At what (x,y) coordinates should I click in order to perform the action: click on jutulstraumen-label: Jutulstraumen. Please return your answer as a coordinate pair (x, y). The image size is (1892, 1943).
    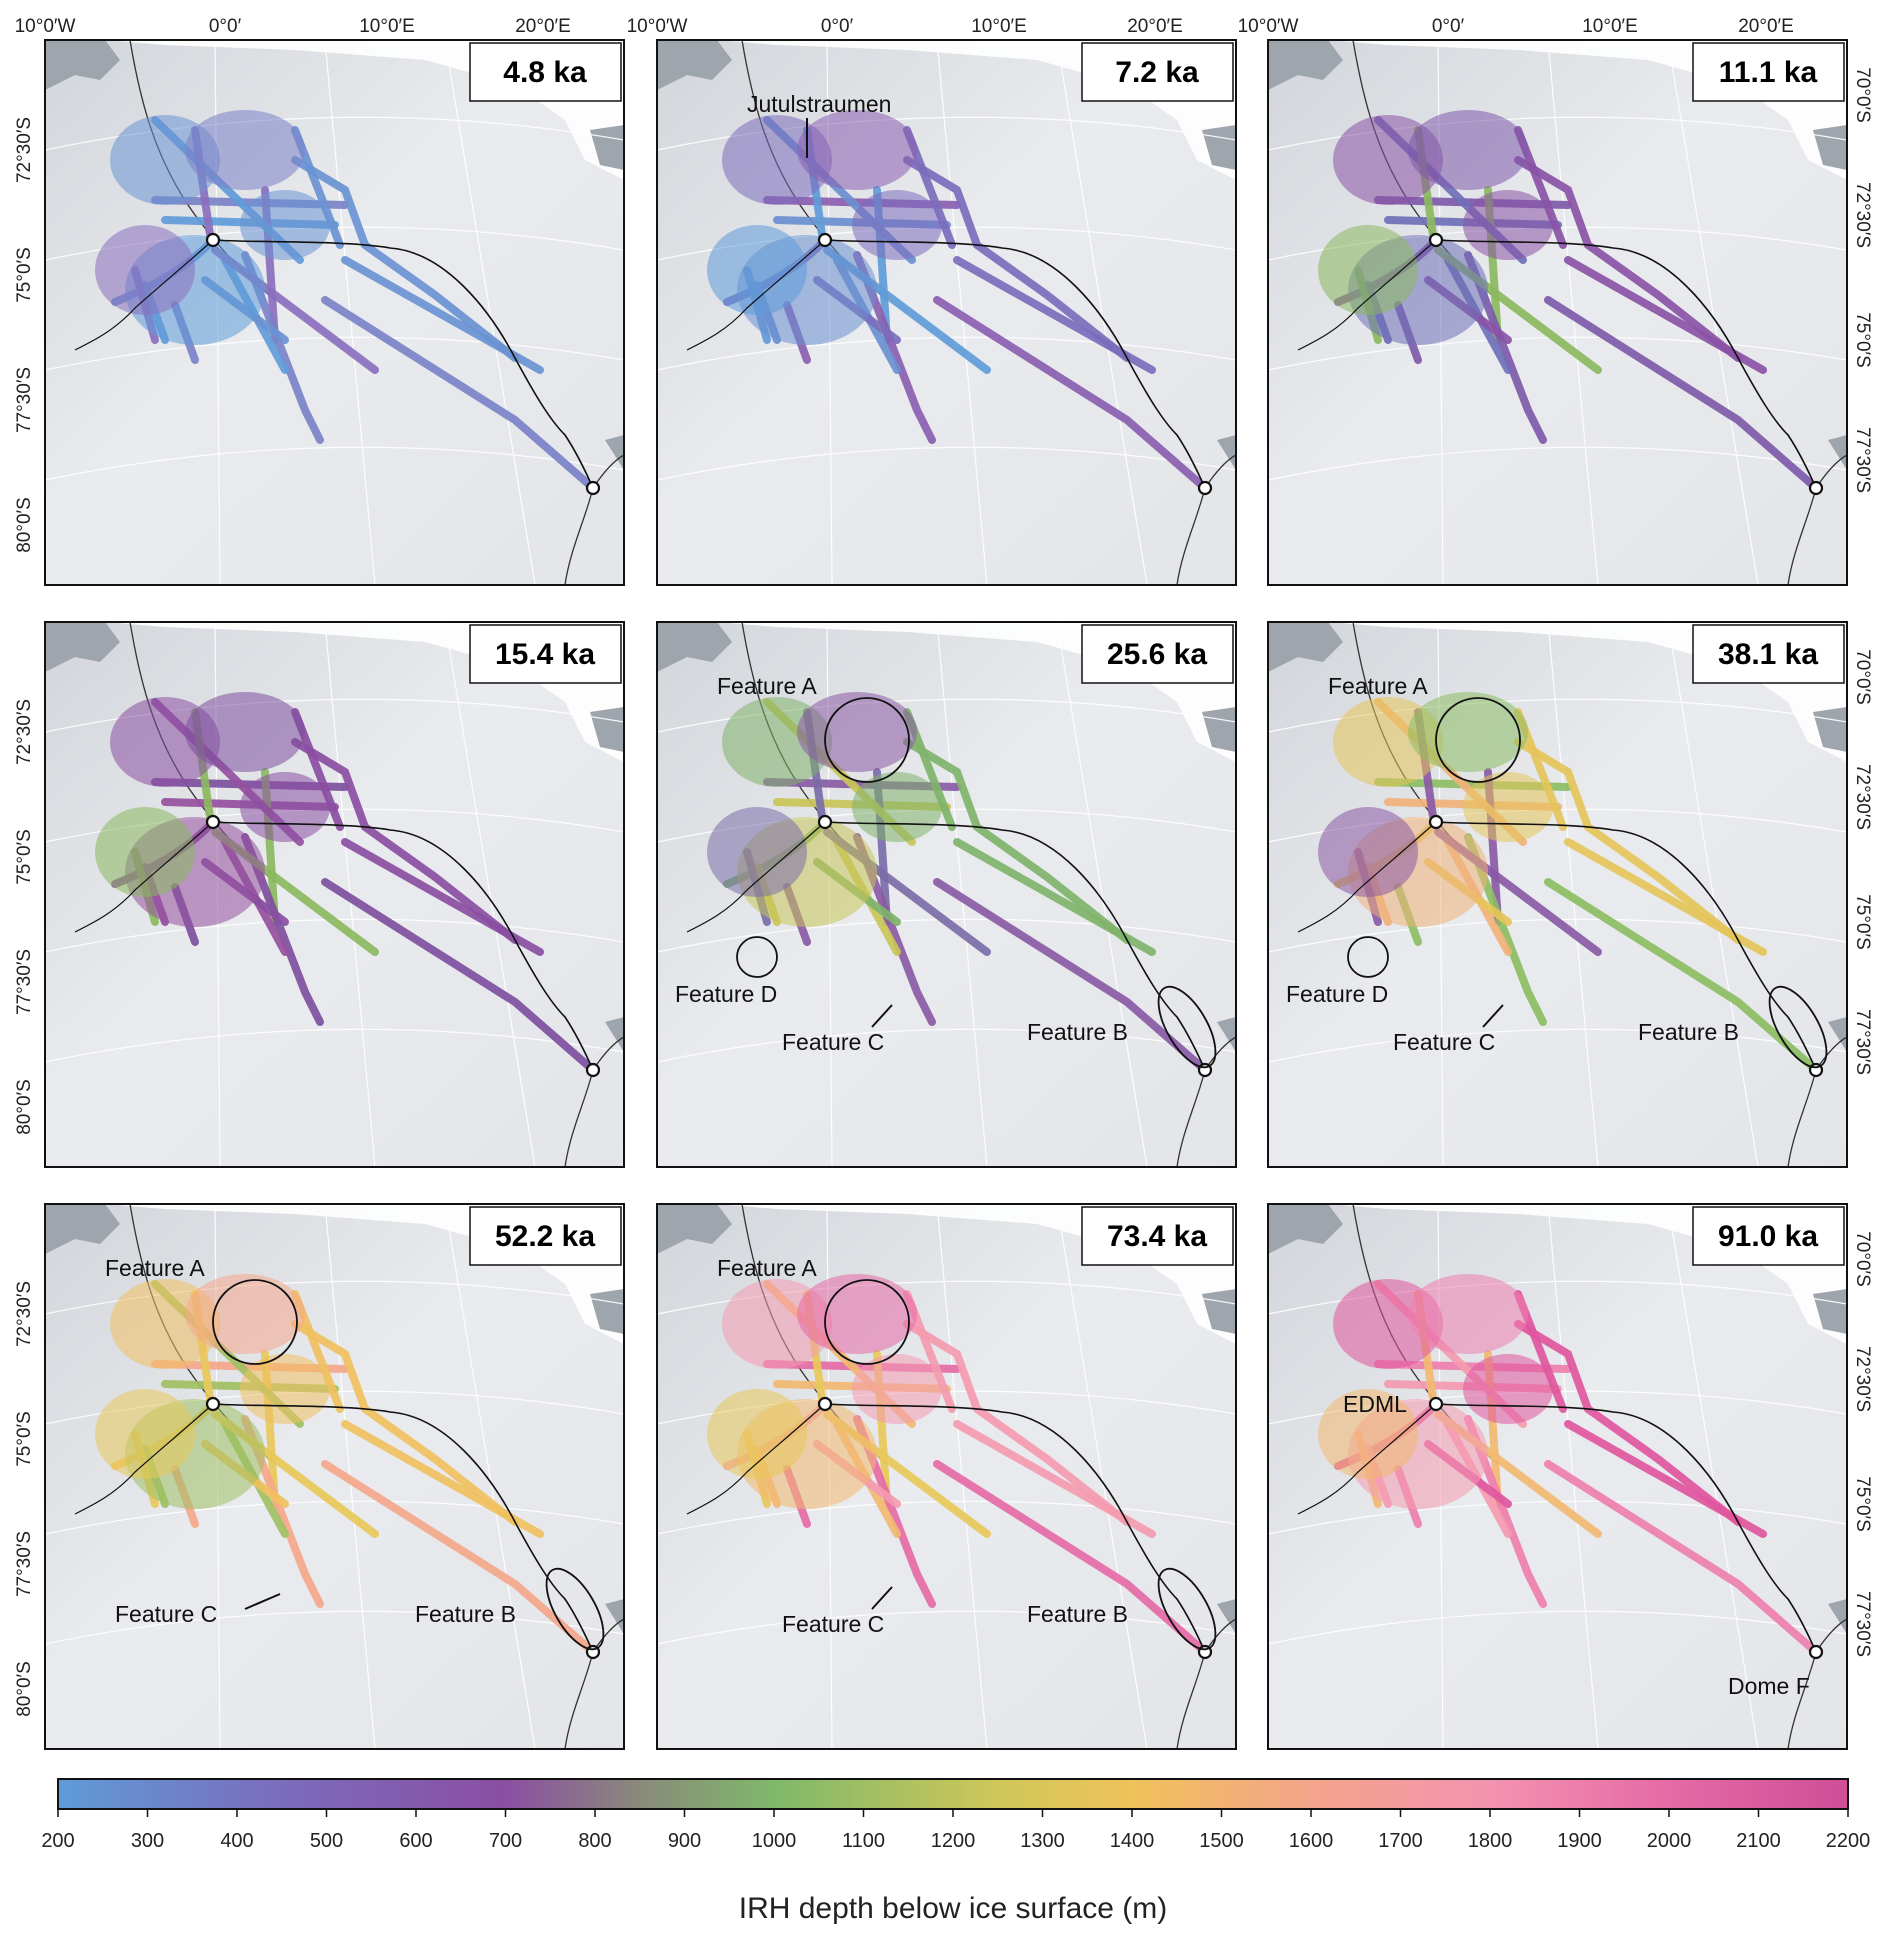
    Looking at the image, I should click on (819, 104).